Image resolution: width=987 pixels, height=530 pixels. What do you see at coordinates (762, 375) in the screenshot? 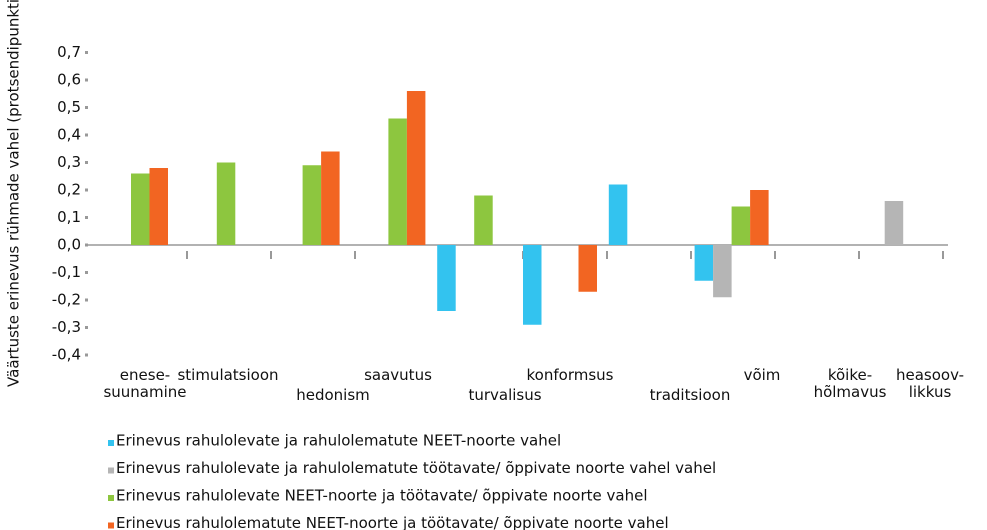
I see `x-tick-label: võim` at bounding box center [762, 375].